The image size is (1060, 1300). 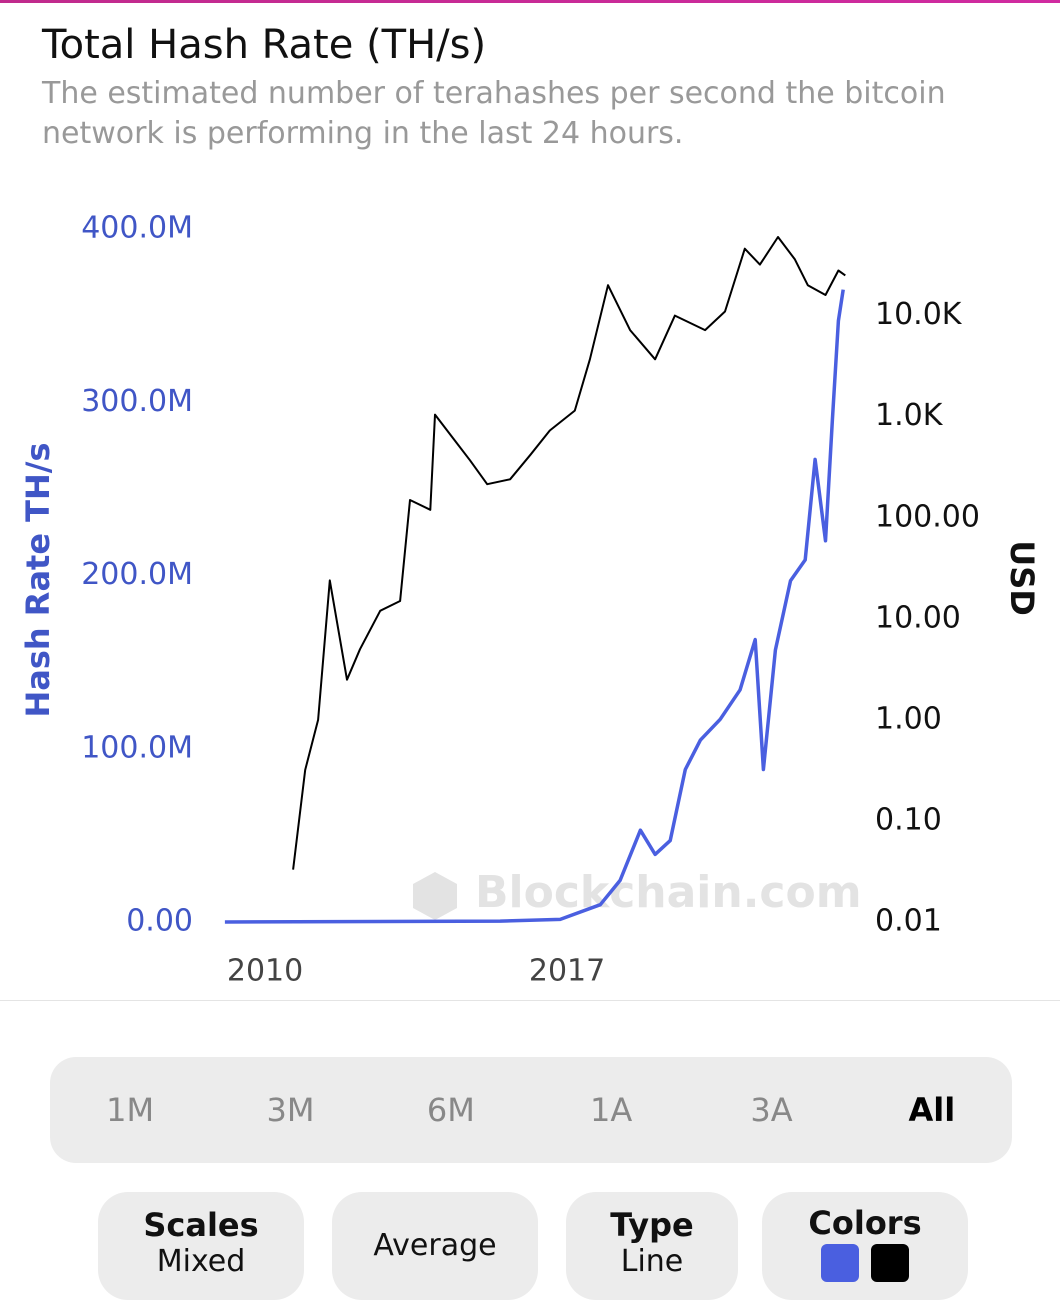 I want to click on scales-button: Scales Mixed, so click(x=201, y=1246).